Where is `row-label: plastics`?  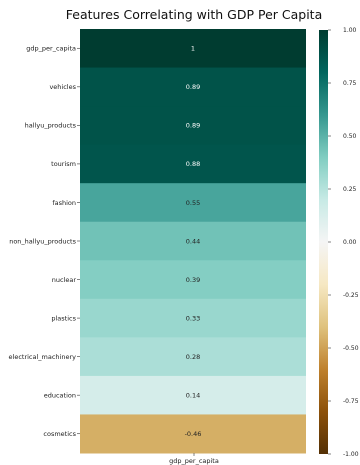
row-label: plastics is located at coordinates (63, 318).